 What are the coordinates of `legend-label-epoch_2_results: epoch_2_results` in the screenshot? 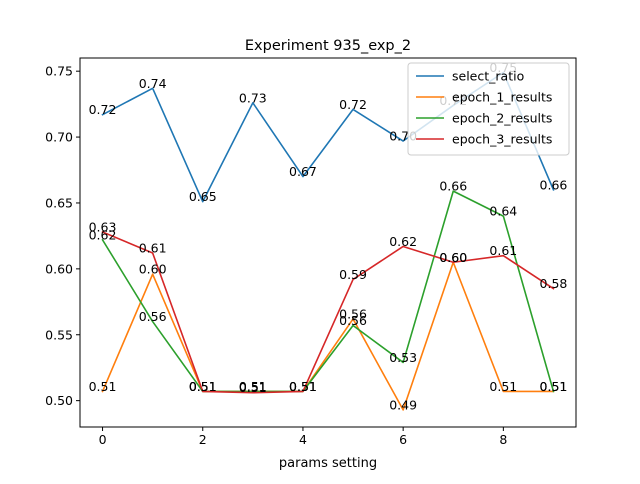 It's located at (502, 118).